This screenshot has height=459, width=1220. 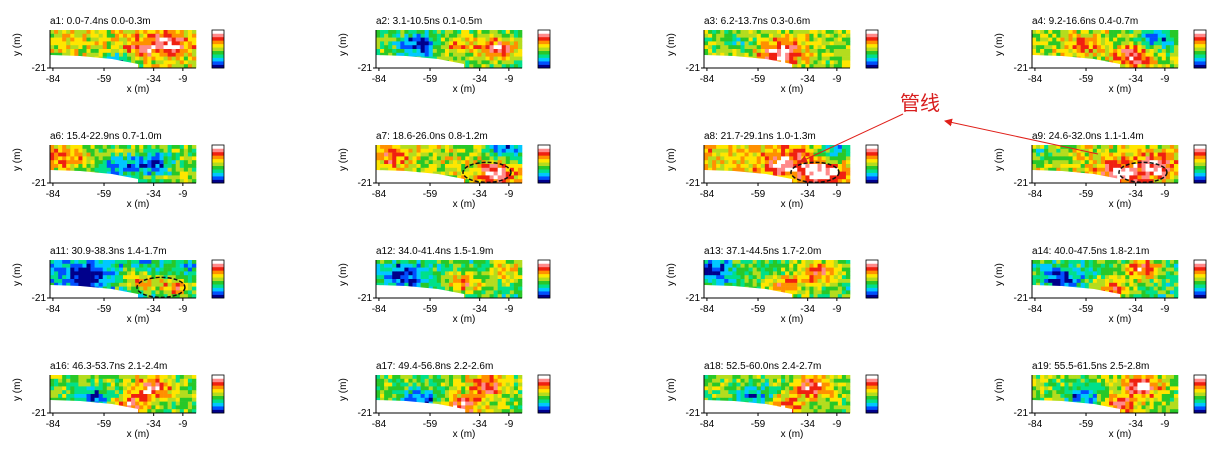 I want to click on anomaly-outline, so click(x=1143, y=172).